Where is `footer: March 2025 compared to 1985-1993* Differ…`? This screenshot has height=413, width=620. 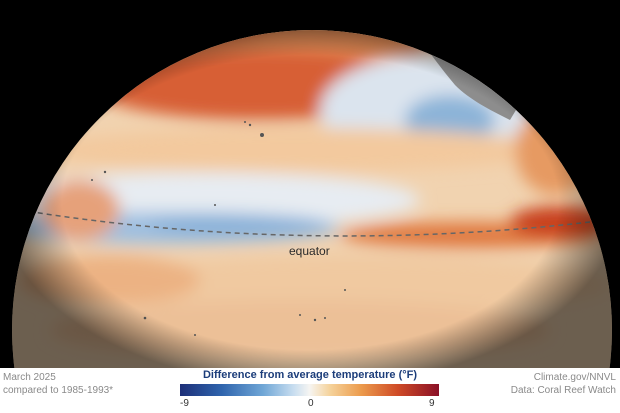 footer: March 2025 compared to 1985-1993* Differ… is located at coordinates (310, 390).